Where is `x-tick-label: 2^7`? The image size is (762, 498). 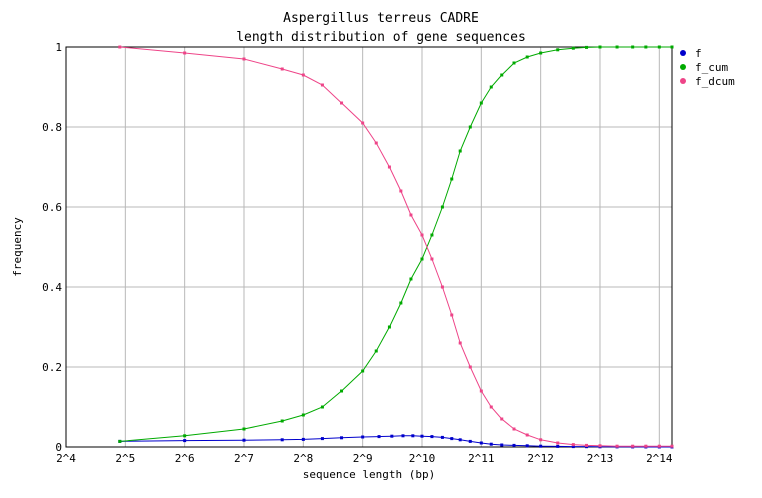
x-tick-label: 2^7 is located at coordinates (244, 458).